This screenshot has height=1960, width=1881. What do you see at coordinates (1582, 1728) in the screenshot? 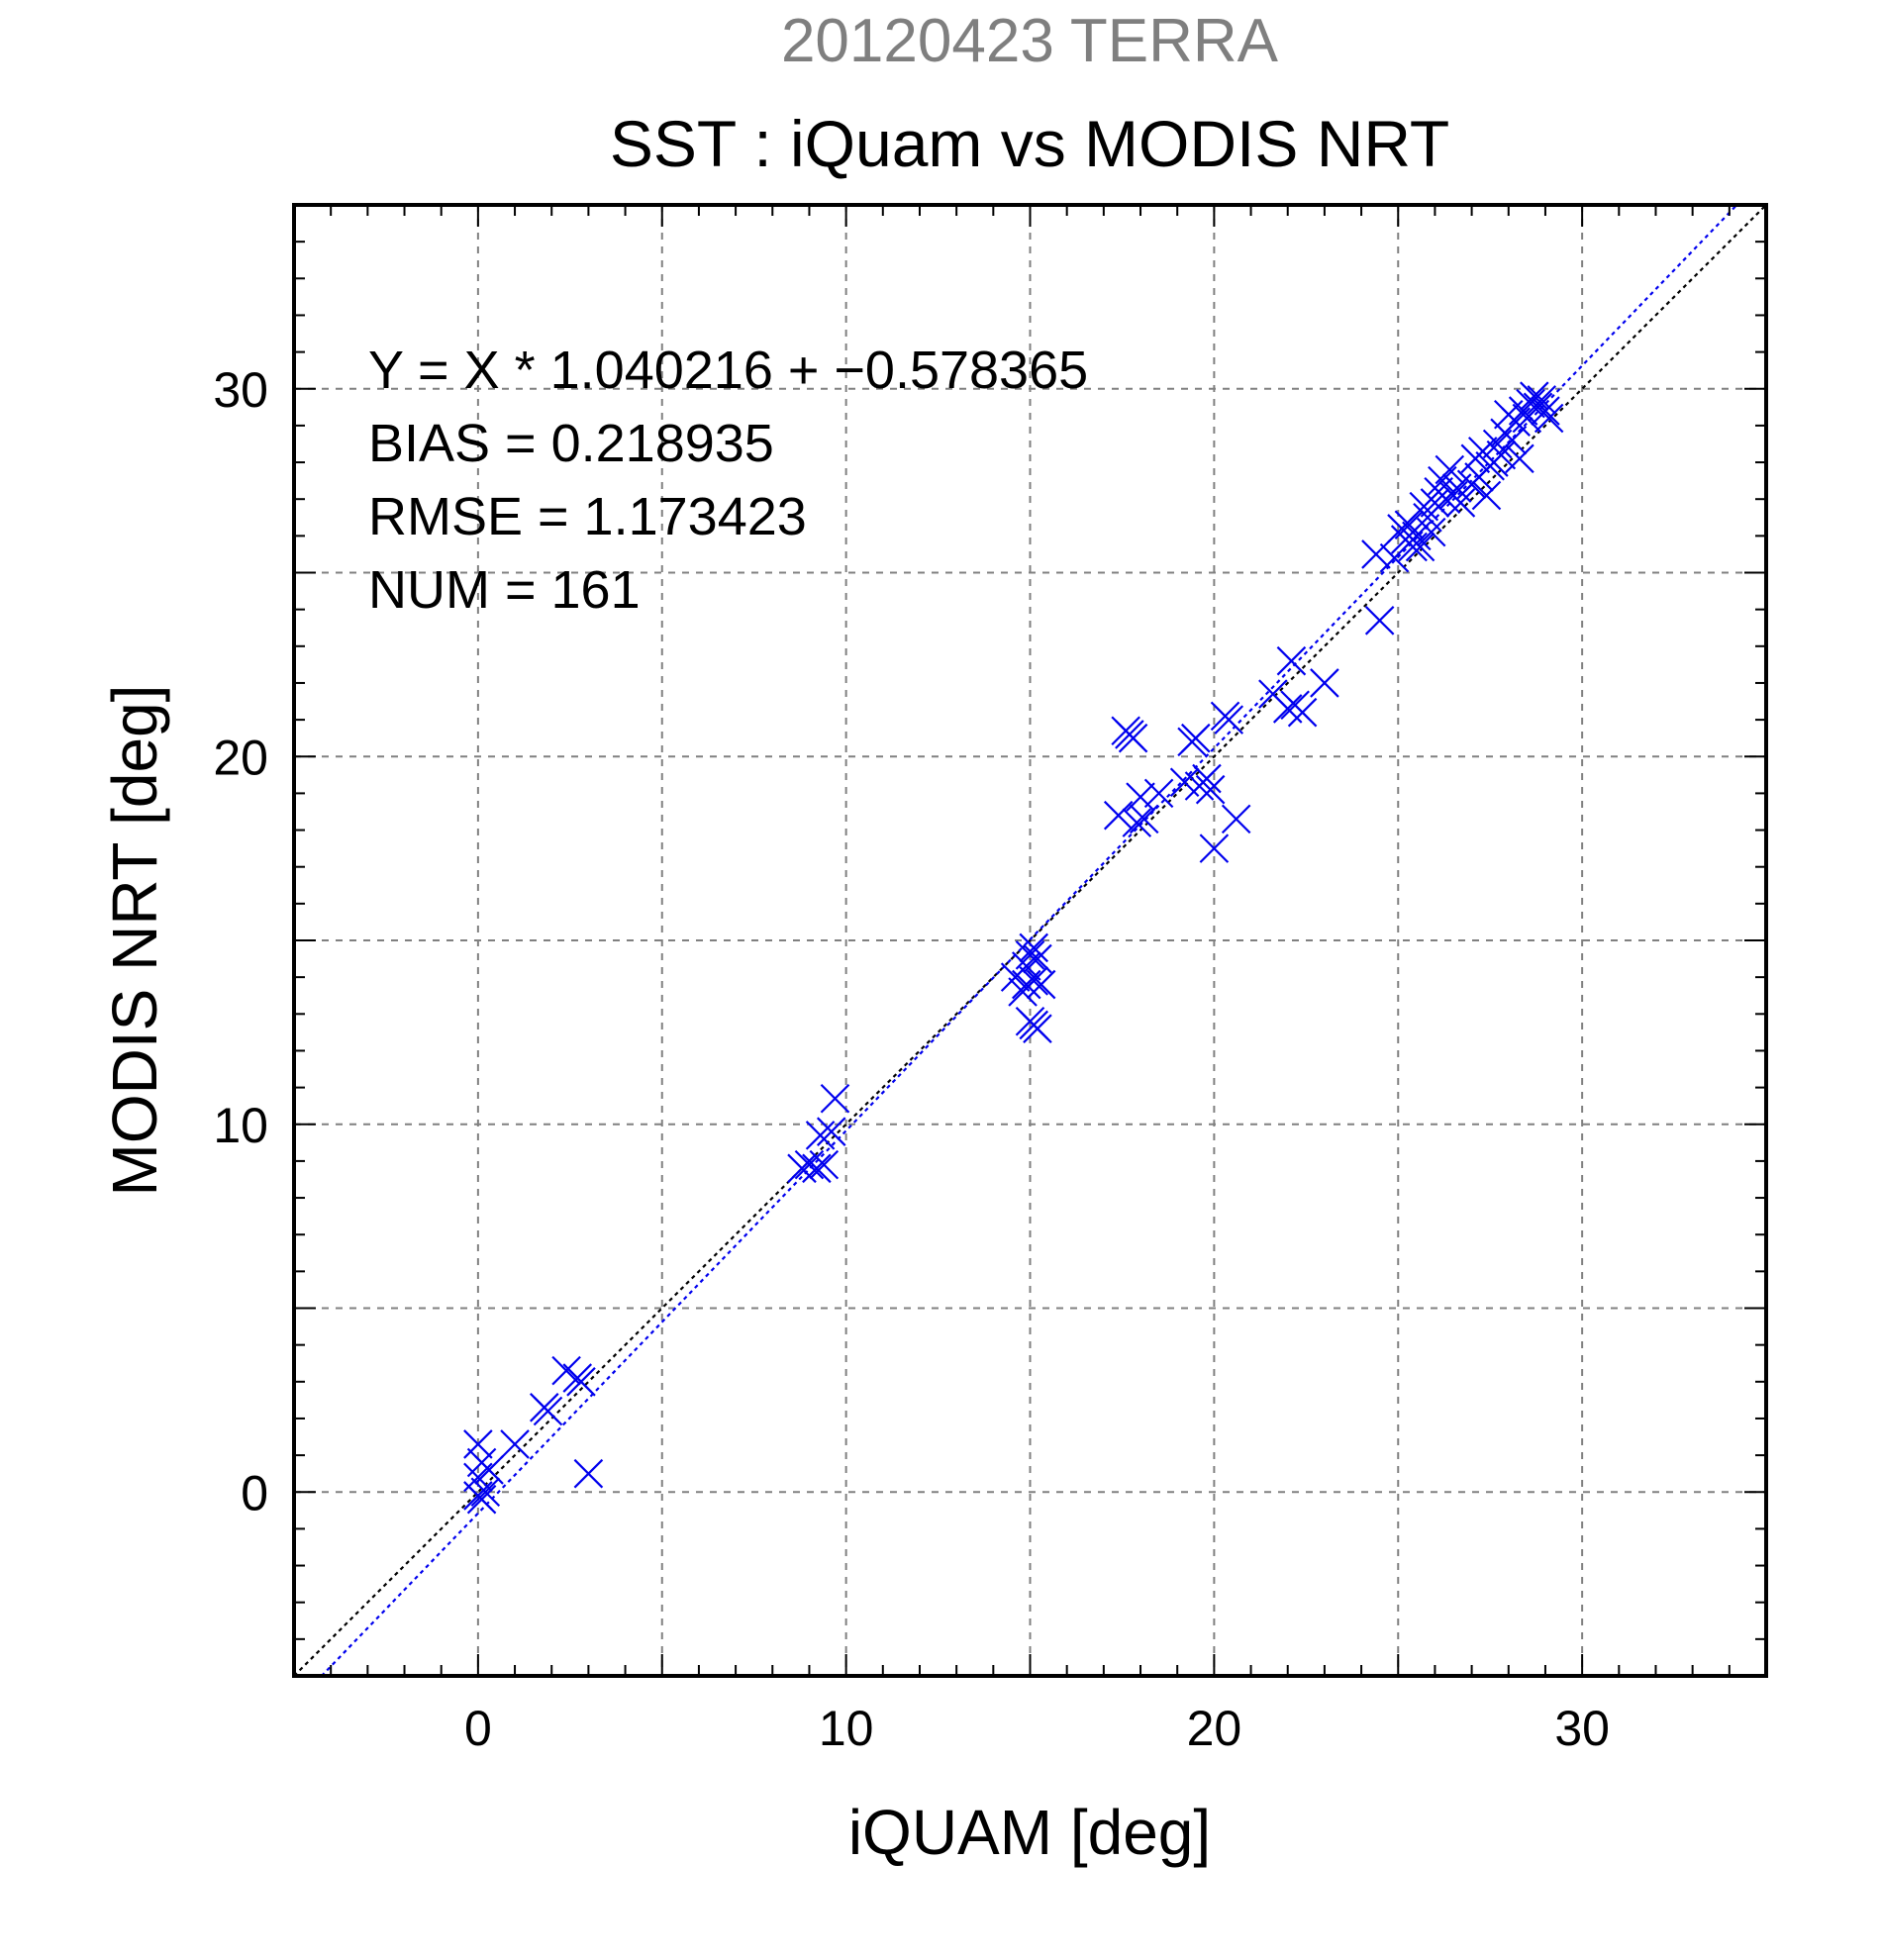
I see `x-tick-label: 30` at bounding box center [1582, 1728].